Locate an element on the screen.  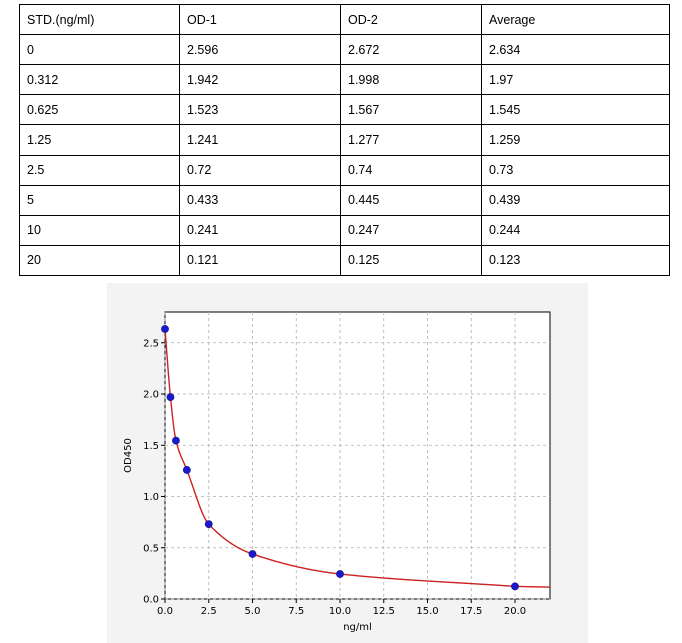
x-tick-label: 17.5 is located at coordinates (471, 611).